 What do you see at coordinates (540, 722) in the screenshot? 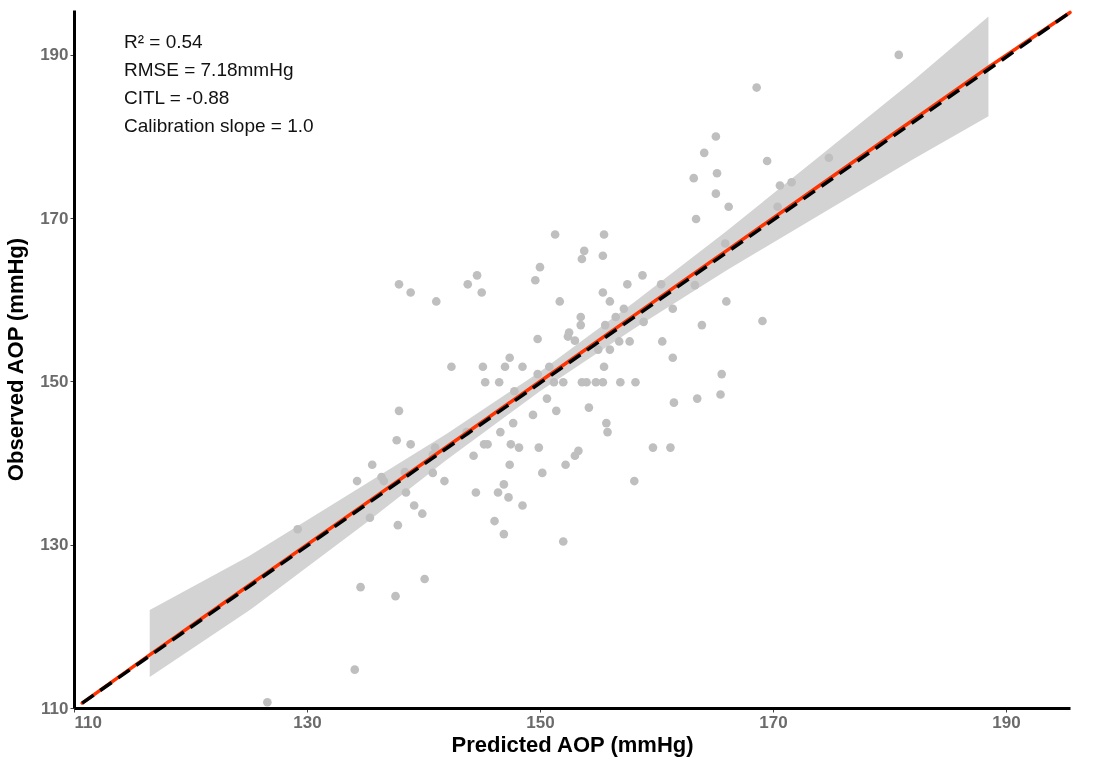
I see `x-tick-label: 150` at bounding box center [540, 722].